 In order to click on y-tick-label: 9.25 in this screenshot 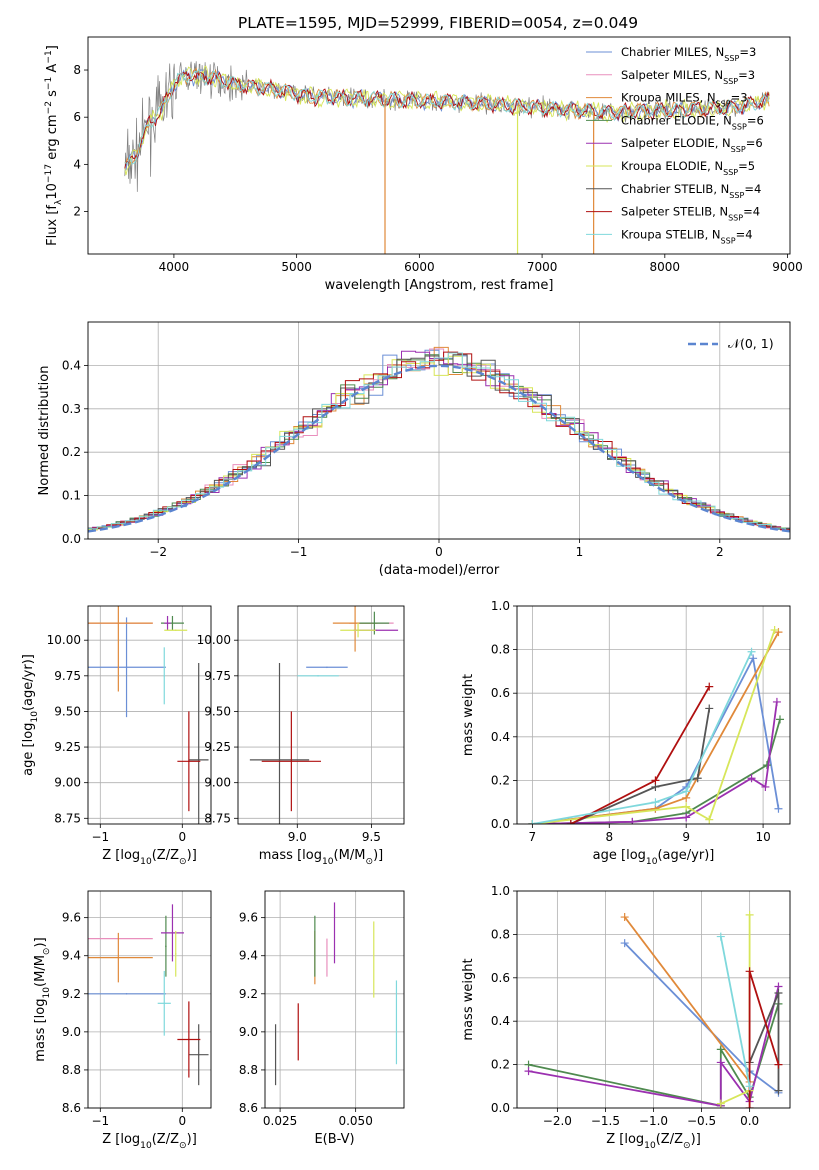, I will do `click(67, 747)`.